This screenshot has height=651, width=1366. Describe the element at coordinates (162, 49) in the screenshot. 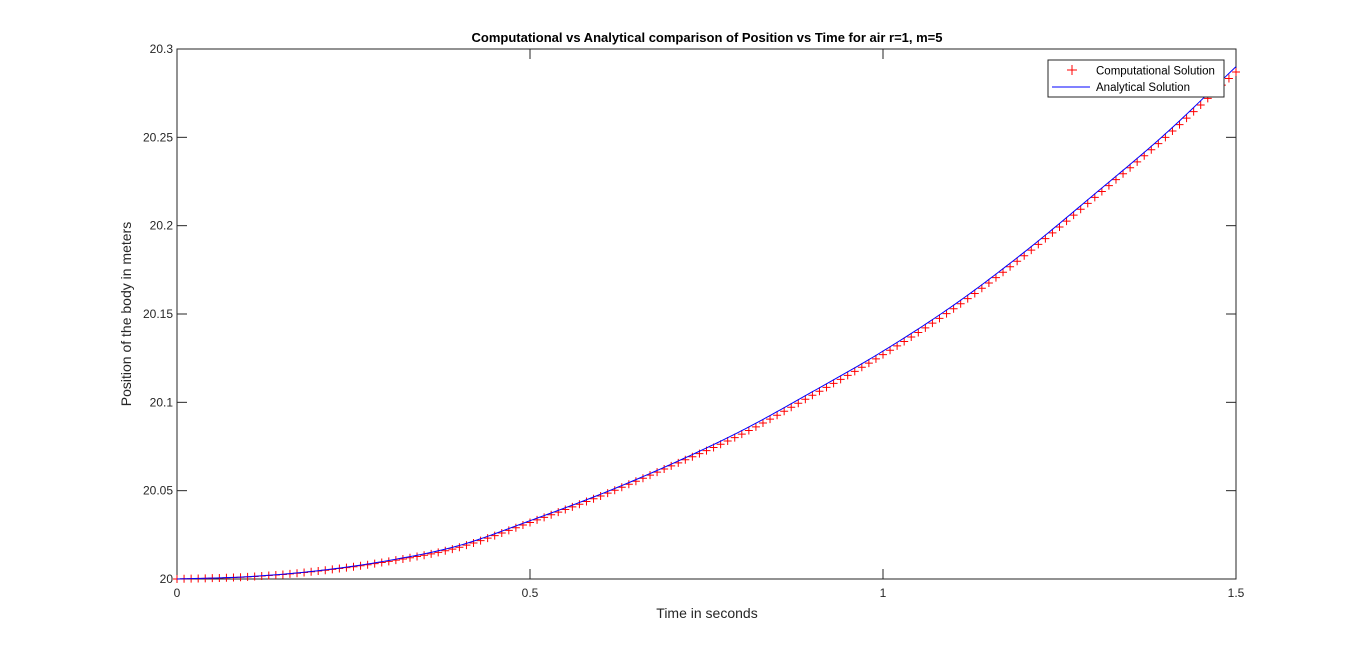

I see `y-tick-label: 20.3` at that location.